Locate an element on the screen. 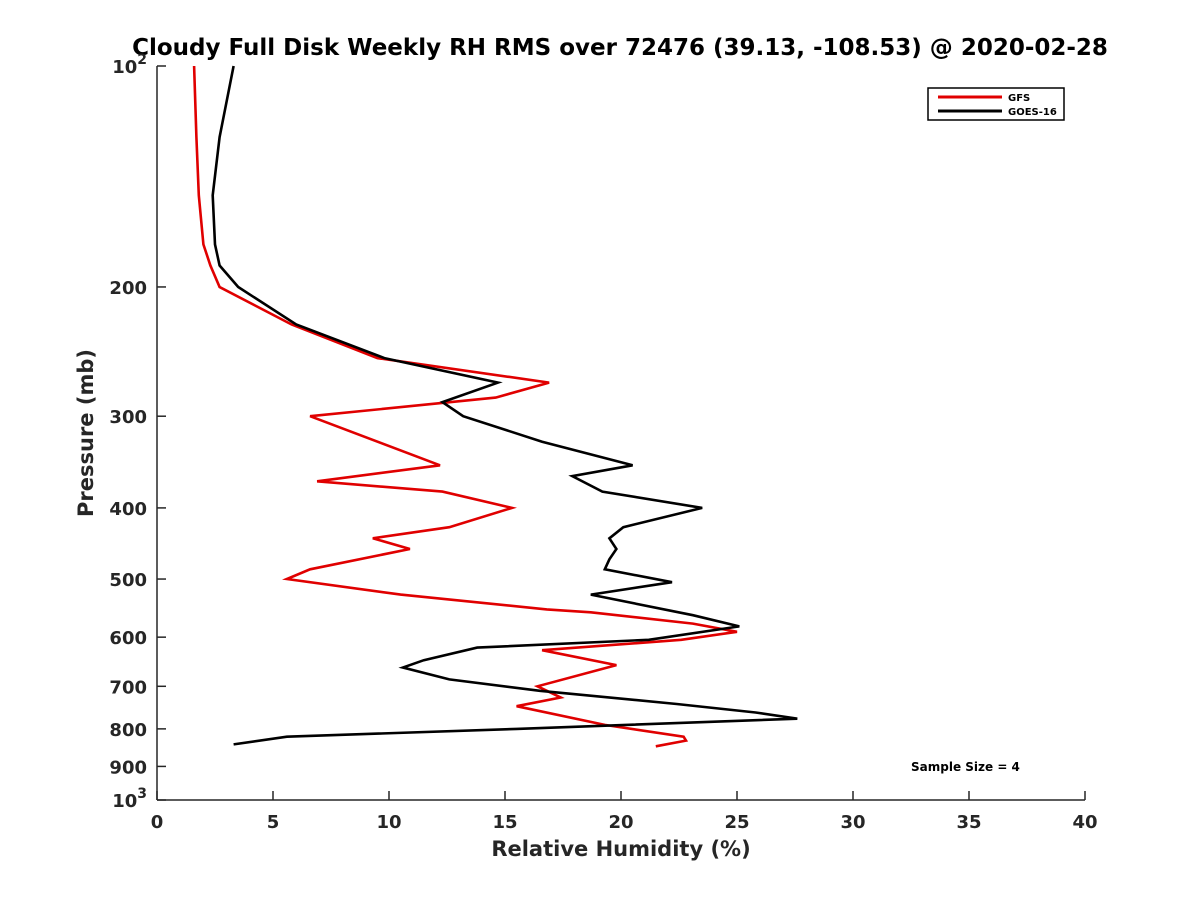 This screenshot has height=900, width=1200. x-tick-label: 40 is located at coordinates (1084, 822).